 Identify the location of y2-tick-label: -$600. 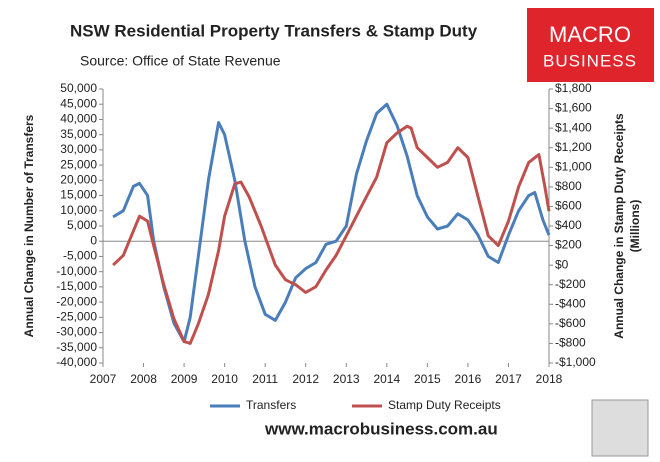
(570, 323).